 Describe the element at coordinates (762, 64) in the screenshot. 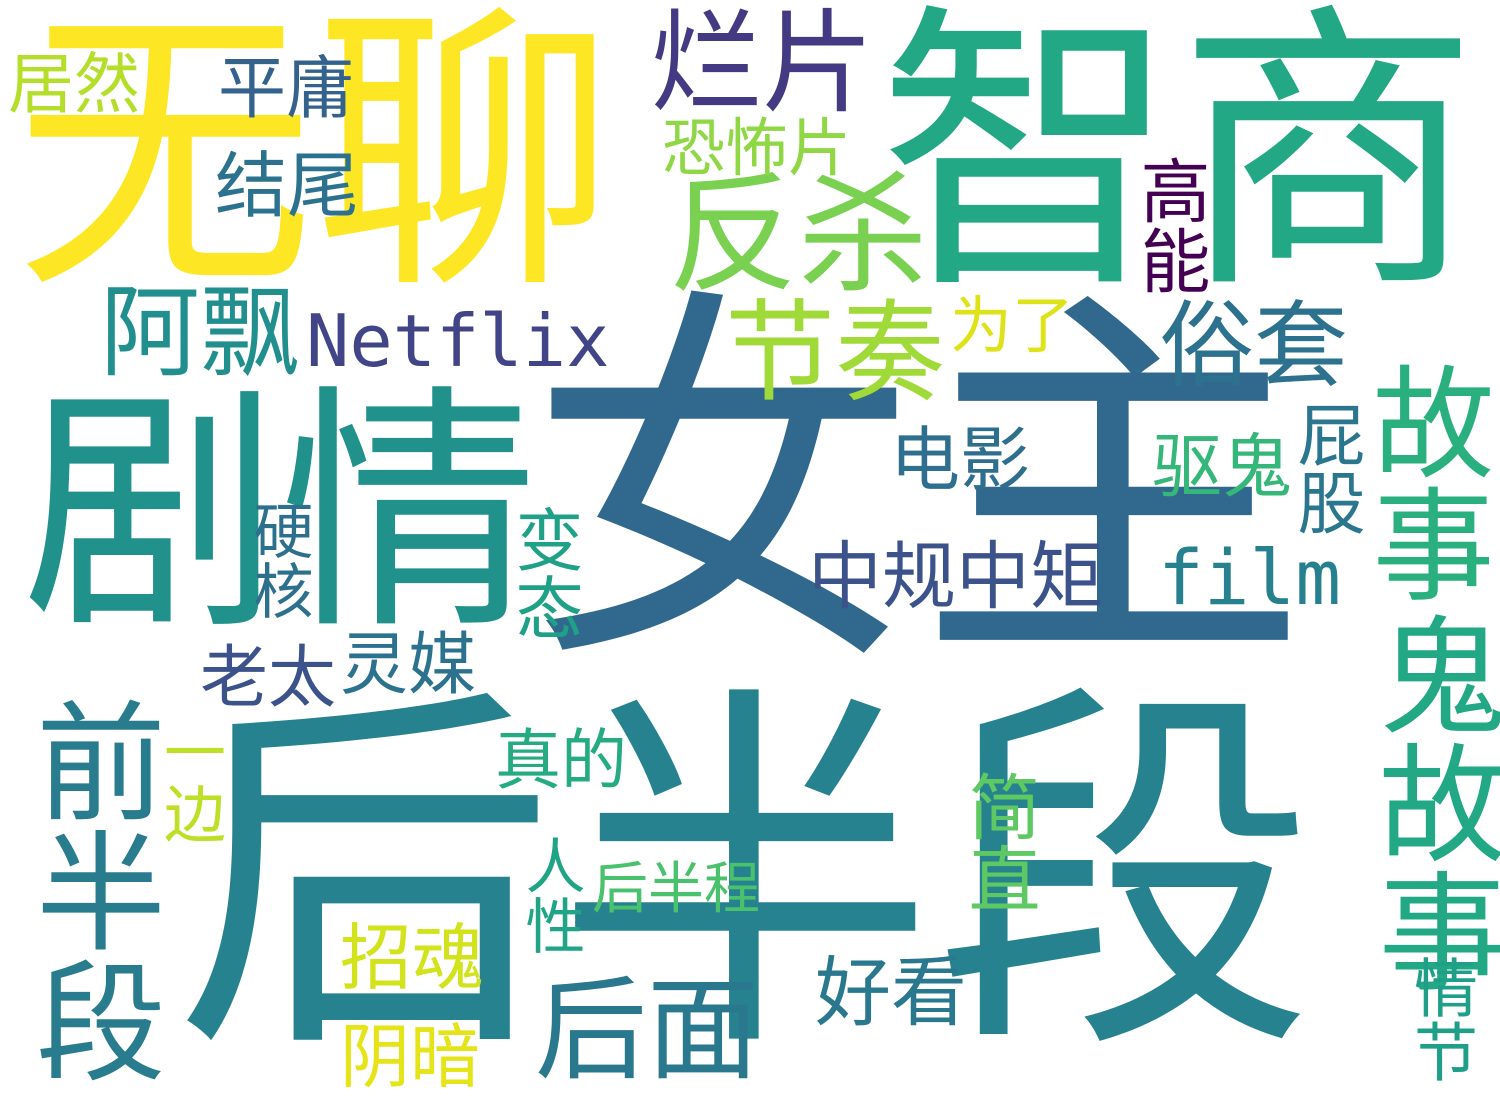

I see `word-lanpian: 烂片` at that location.